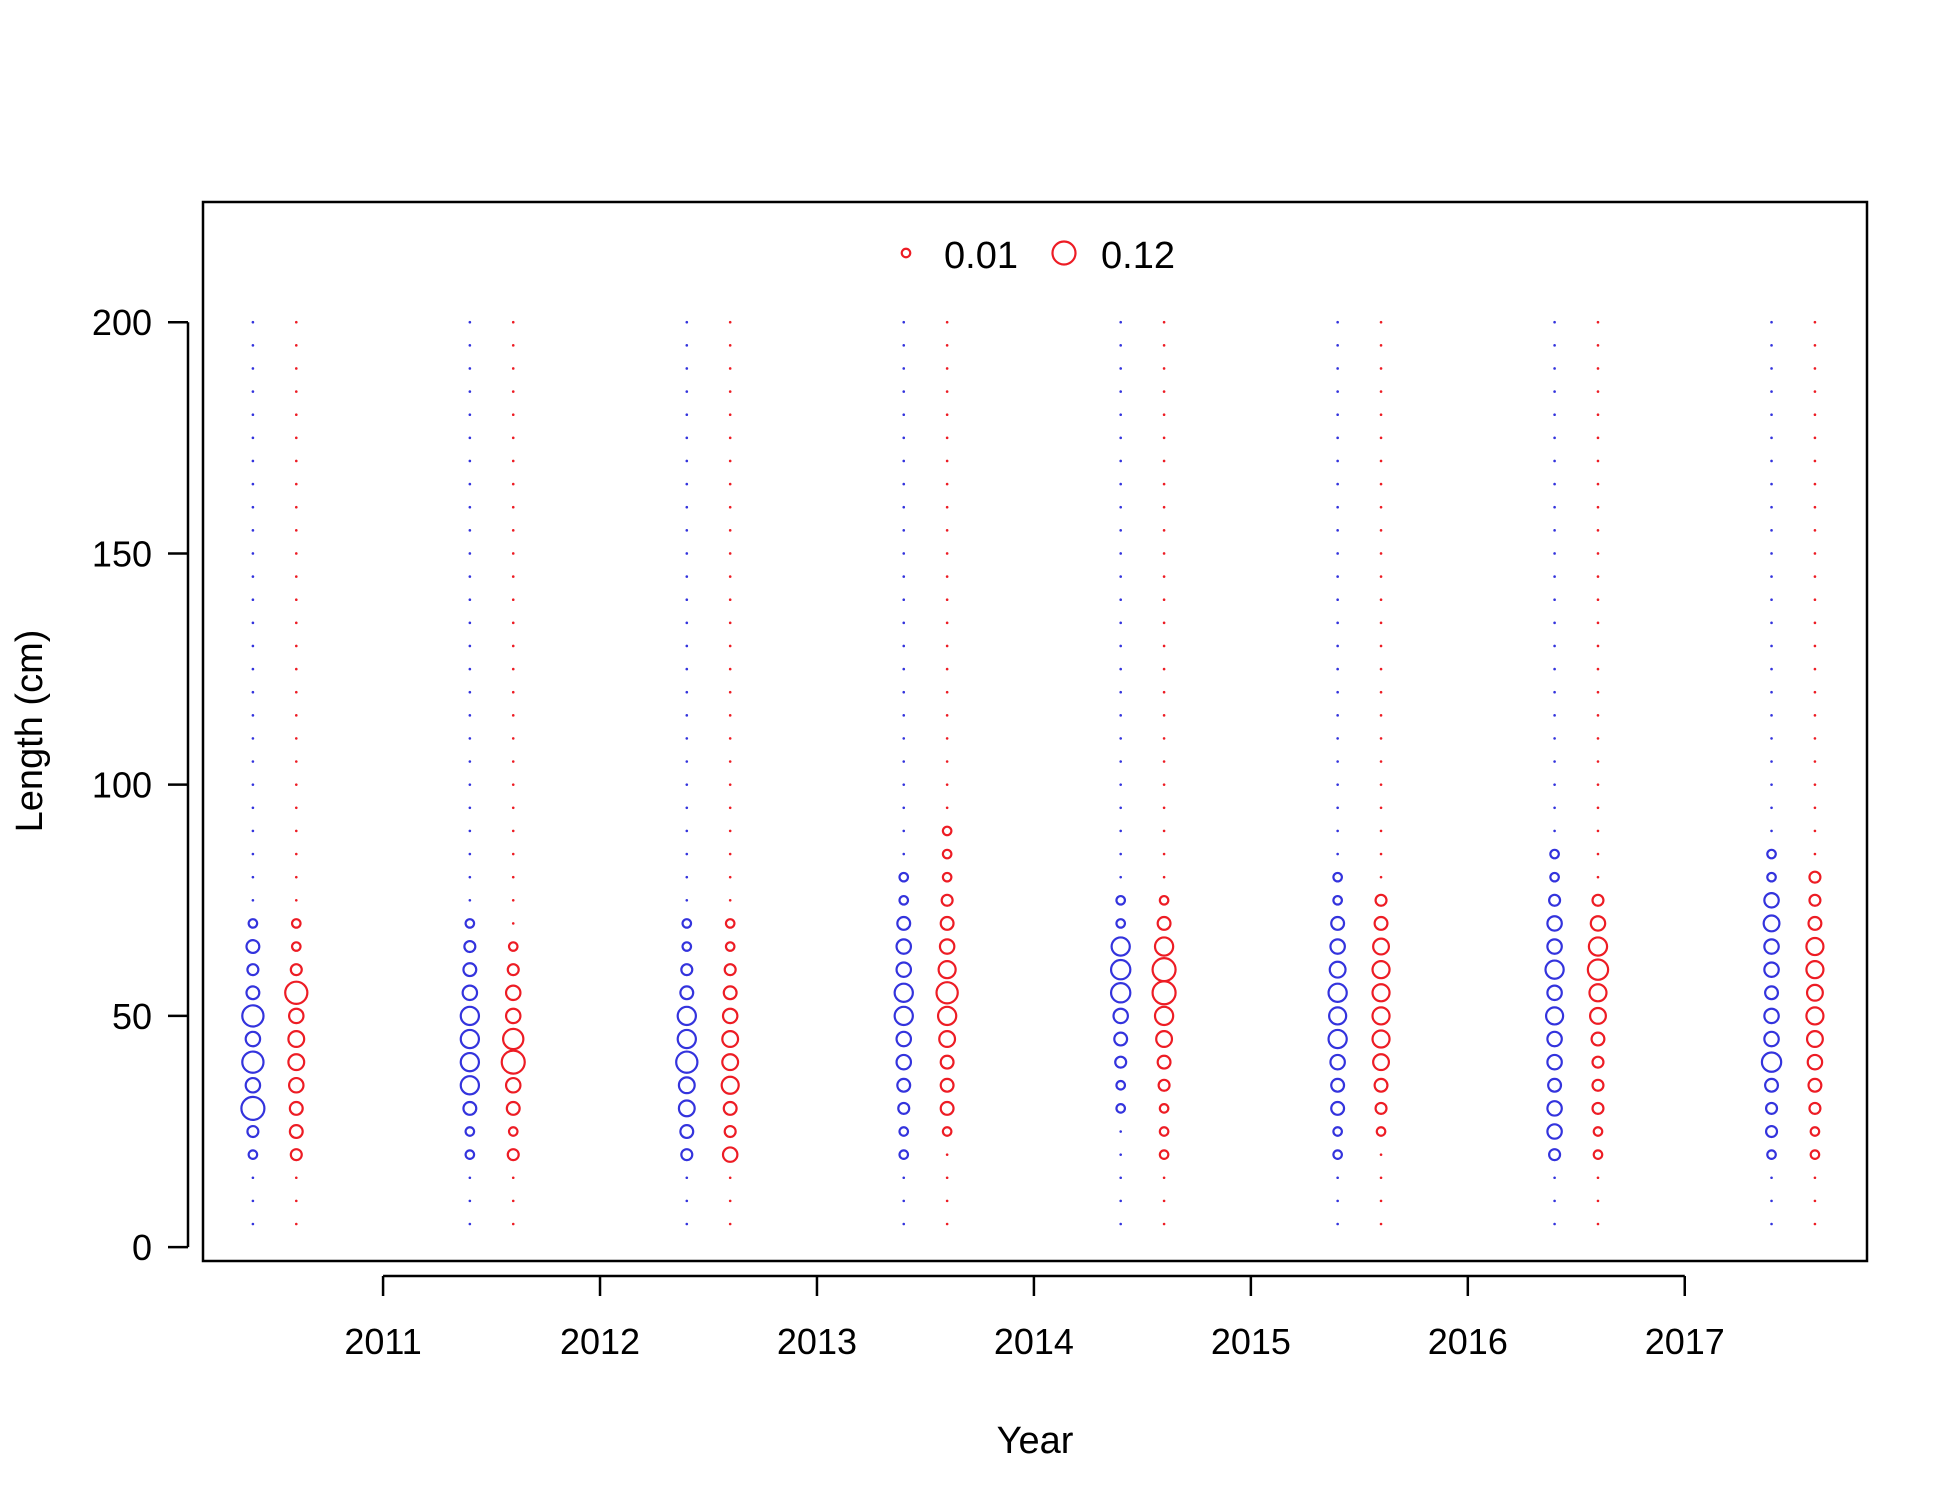 This screenshot has height=1500, width=1950. I want to click on y-axis-title: Length (cm), so click(30, 731).